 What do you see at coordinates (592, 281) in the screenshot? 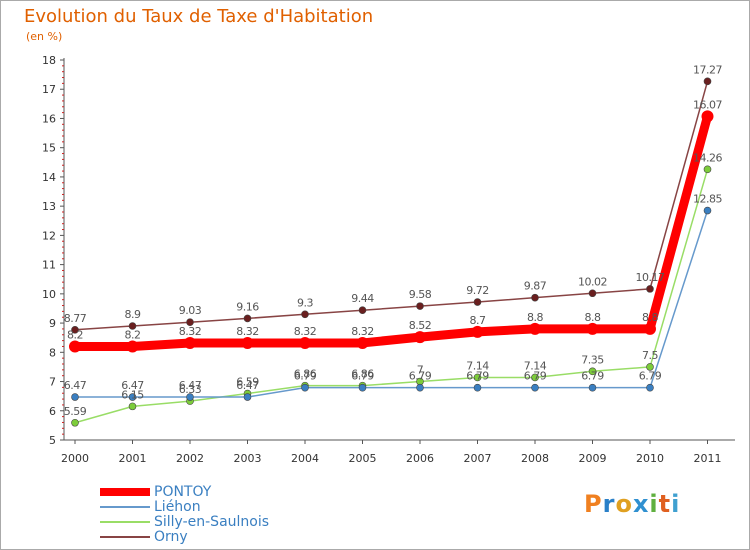
I see `data-label: 10.02` at bounding box center [592, 281].